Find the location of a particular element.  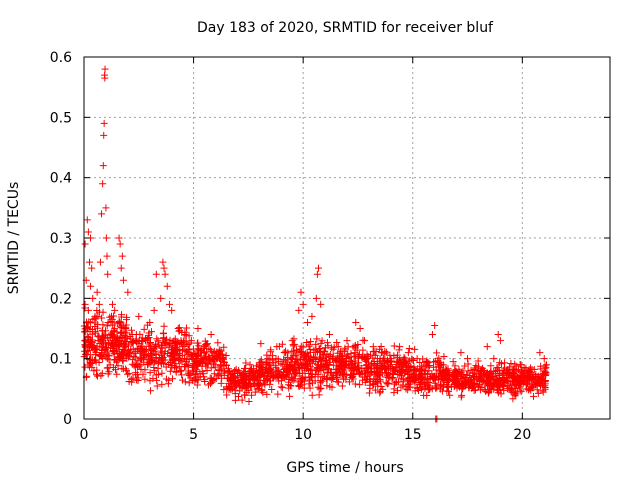

x-tick-label: 20 is located at coordinates (522, 435).